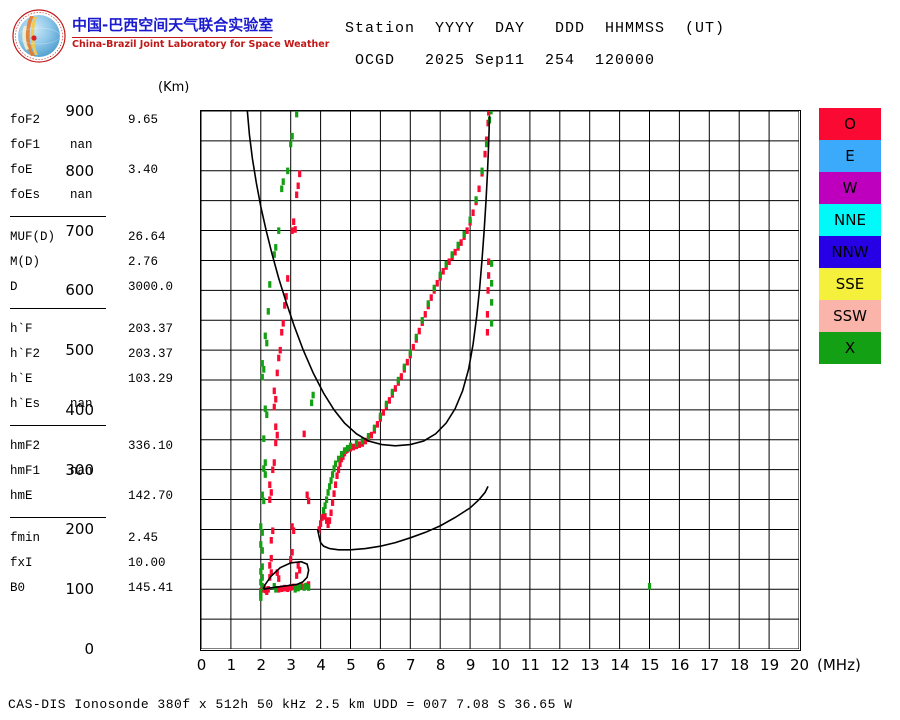 This screenshot has height=720, width=900. What do you see at coordinates (231, 665) in the screenshot?
I see `x-tick-label: 1` at bounding box center [231, 665].